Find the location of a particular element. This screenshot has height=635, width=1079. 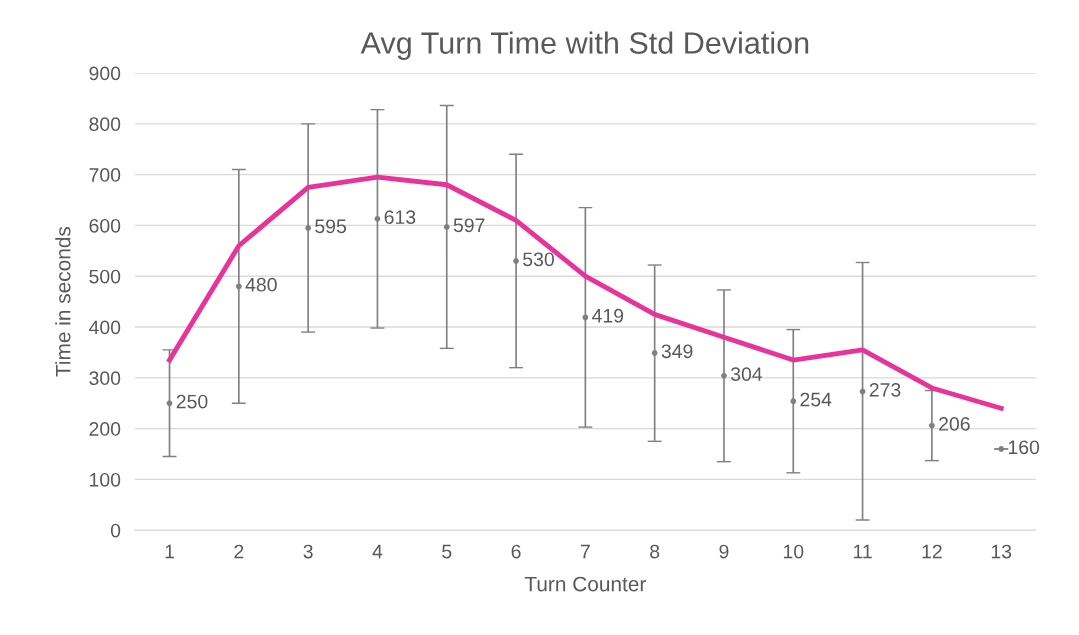

data-label: 273 is located at coordinates (885, 389).